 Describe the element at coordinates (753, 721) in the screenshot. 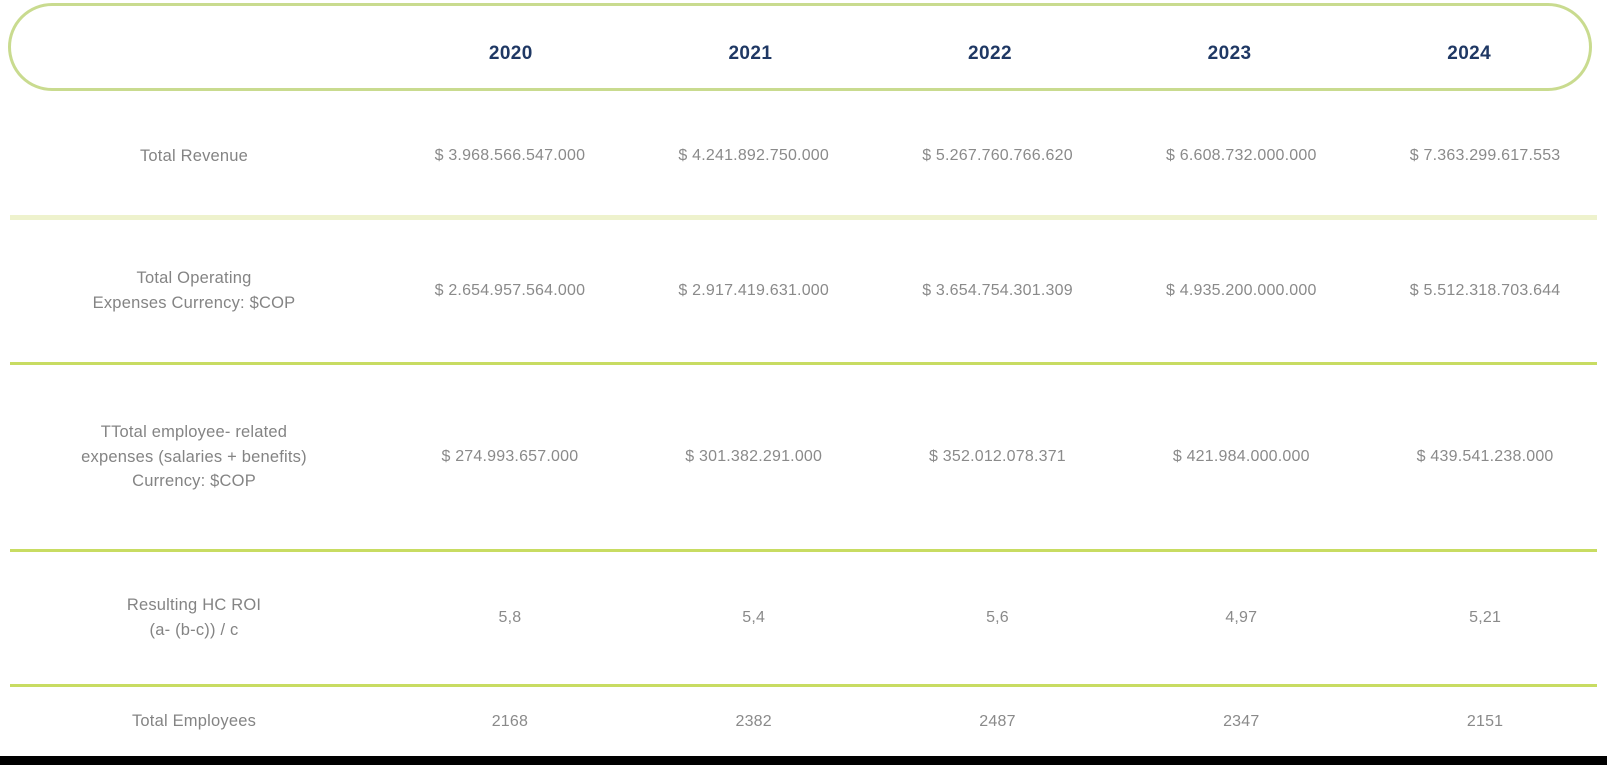

I see `cell-value: 2382` at that location.